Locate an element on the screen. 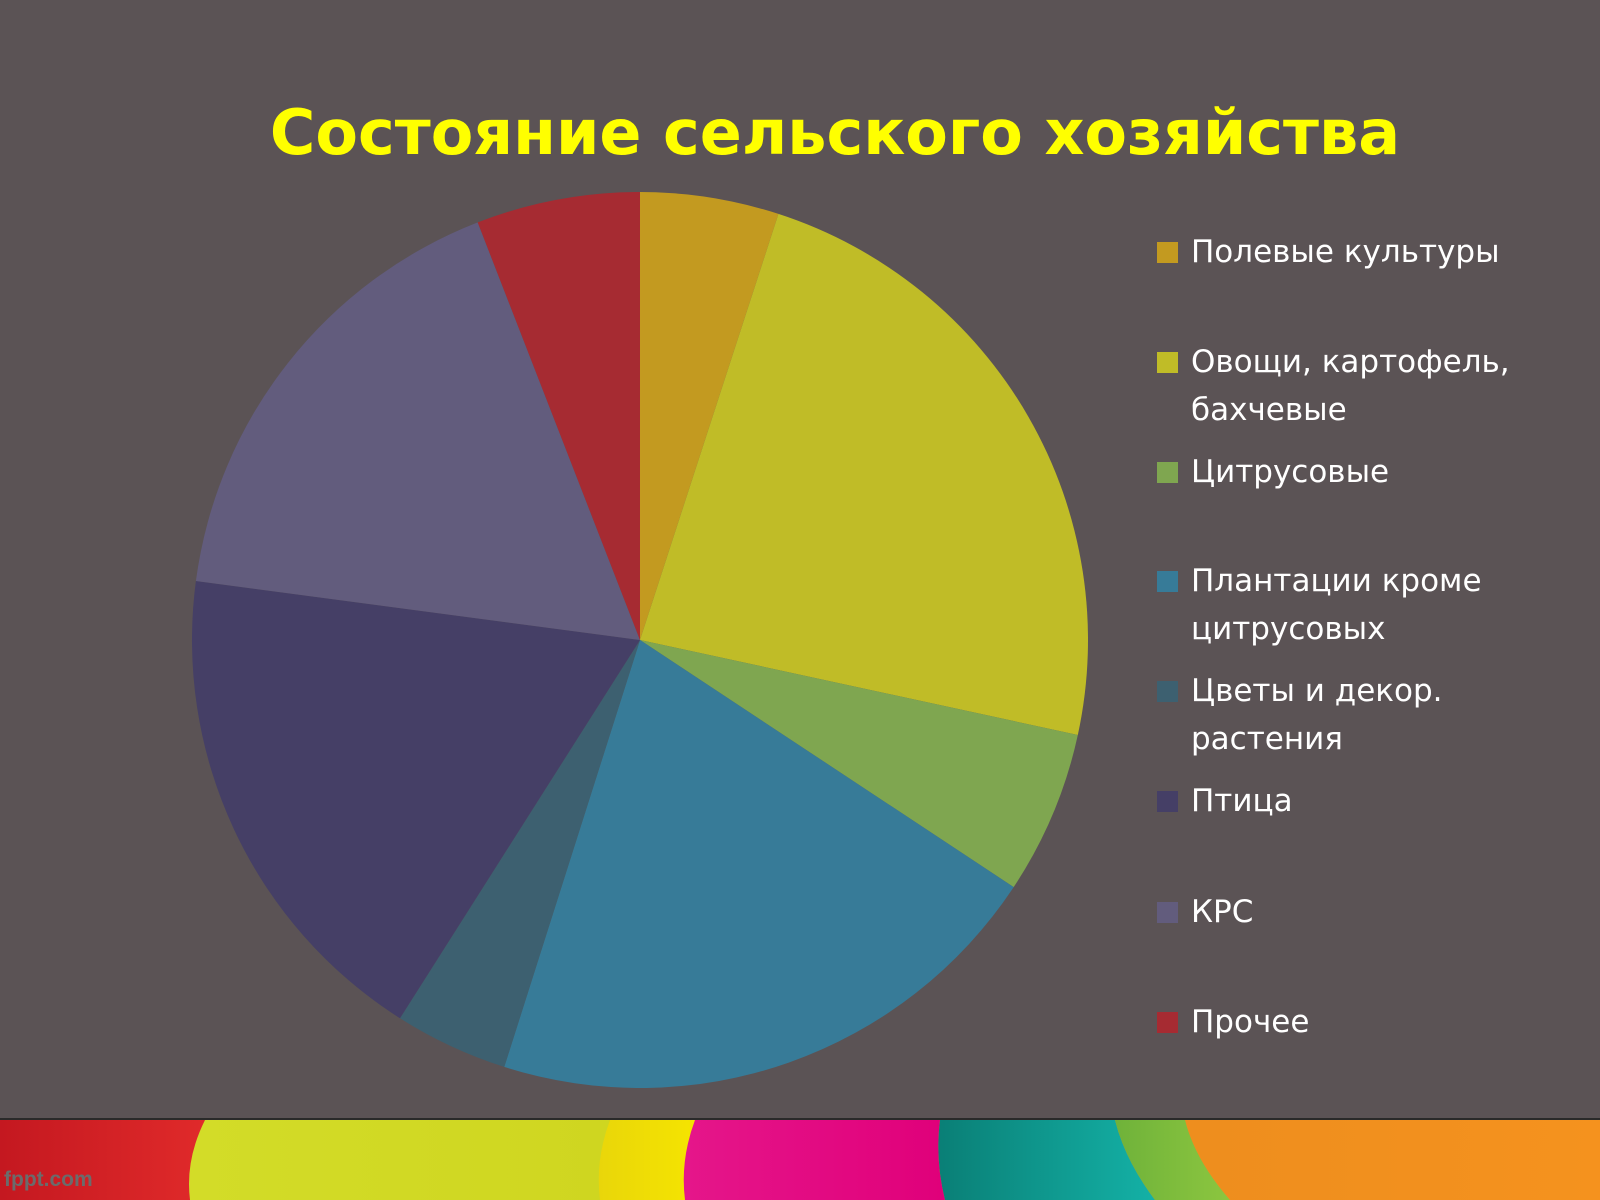  legend-label: Птица is located at coordinates (1242, 801).